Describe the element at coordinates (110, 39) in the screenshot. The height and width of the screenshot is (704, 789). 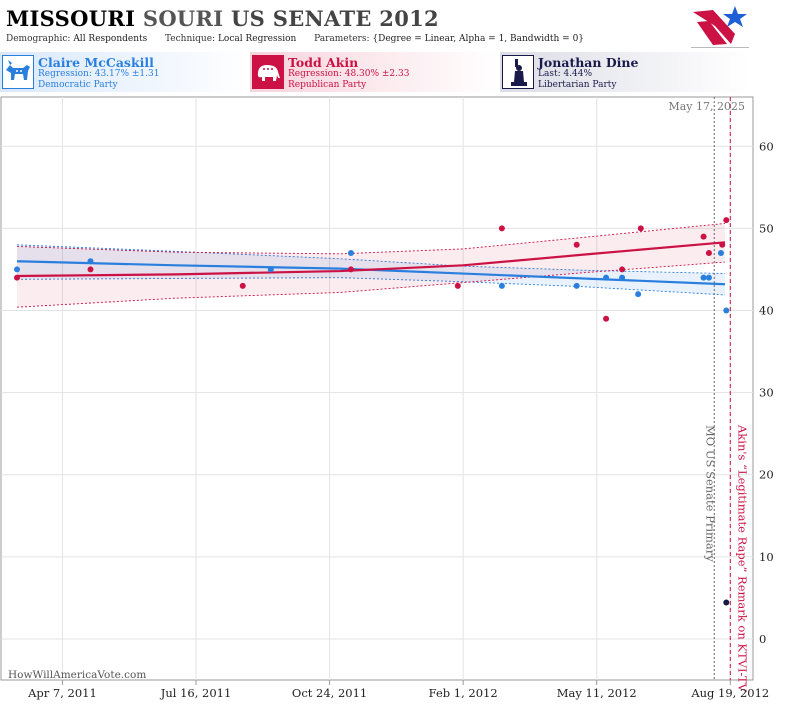
I see `demographic-value: All Respondents` at that location.